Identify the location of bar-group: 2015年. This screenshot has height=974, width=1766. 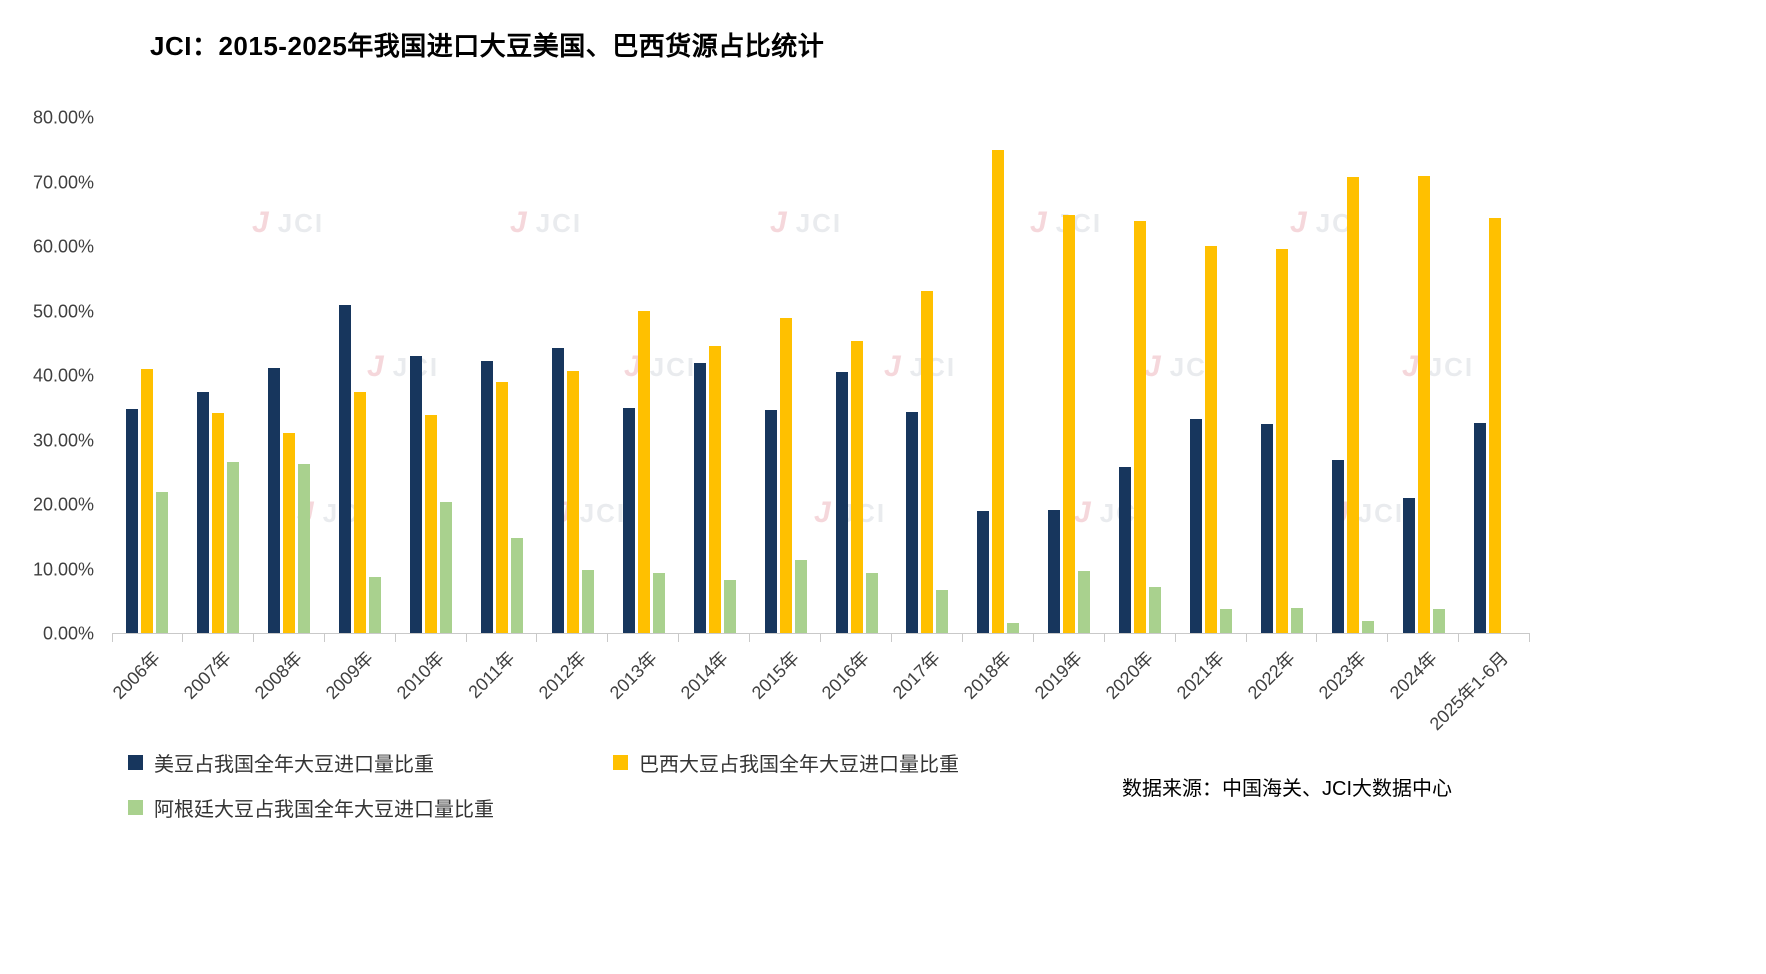
(784, 410).